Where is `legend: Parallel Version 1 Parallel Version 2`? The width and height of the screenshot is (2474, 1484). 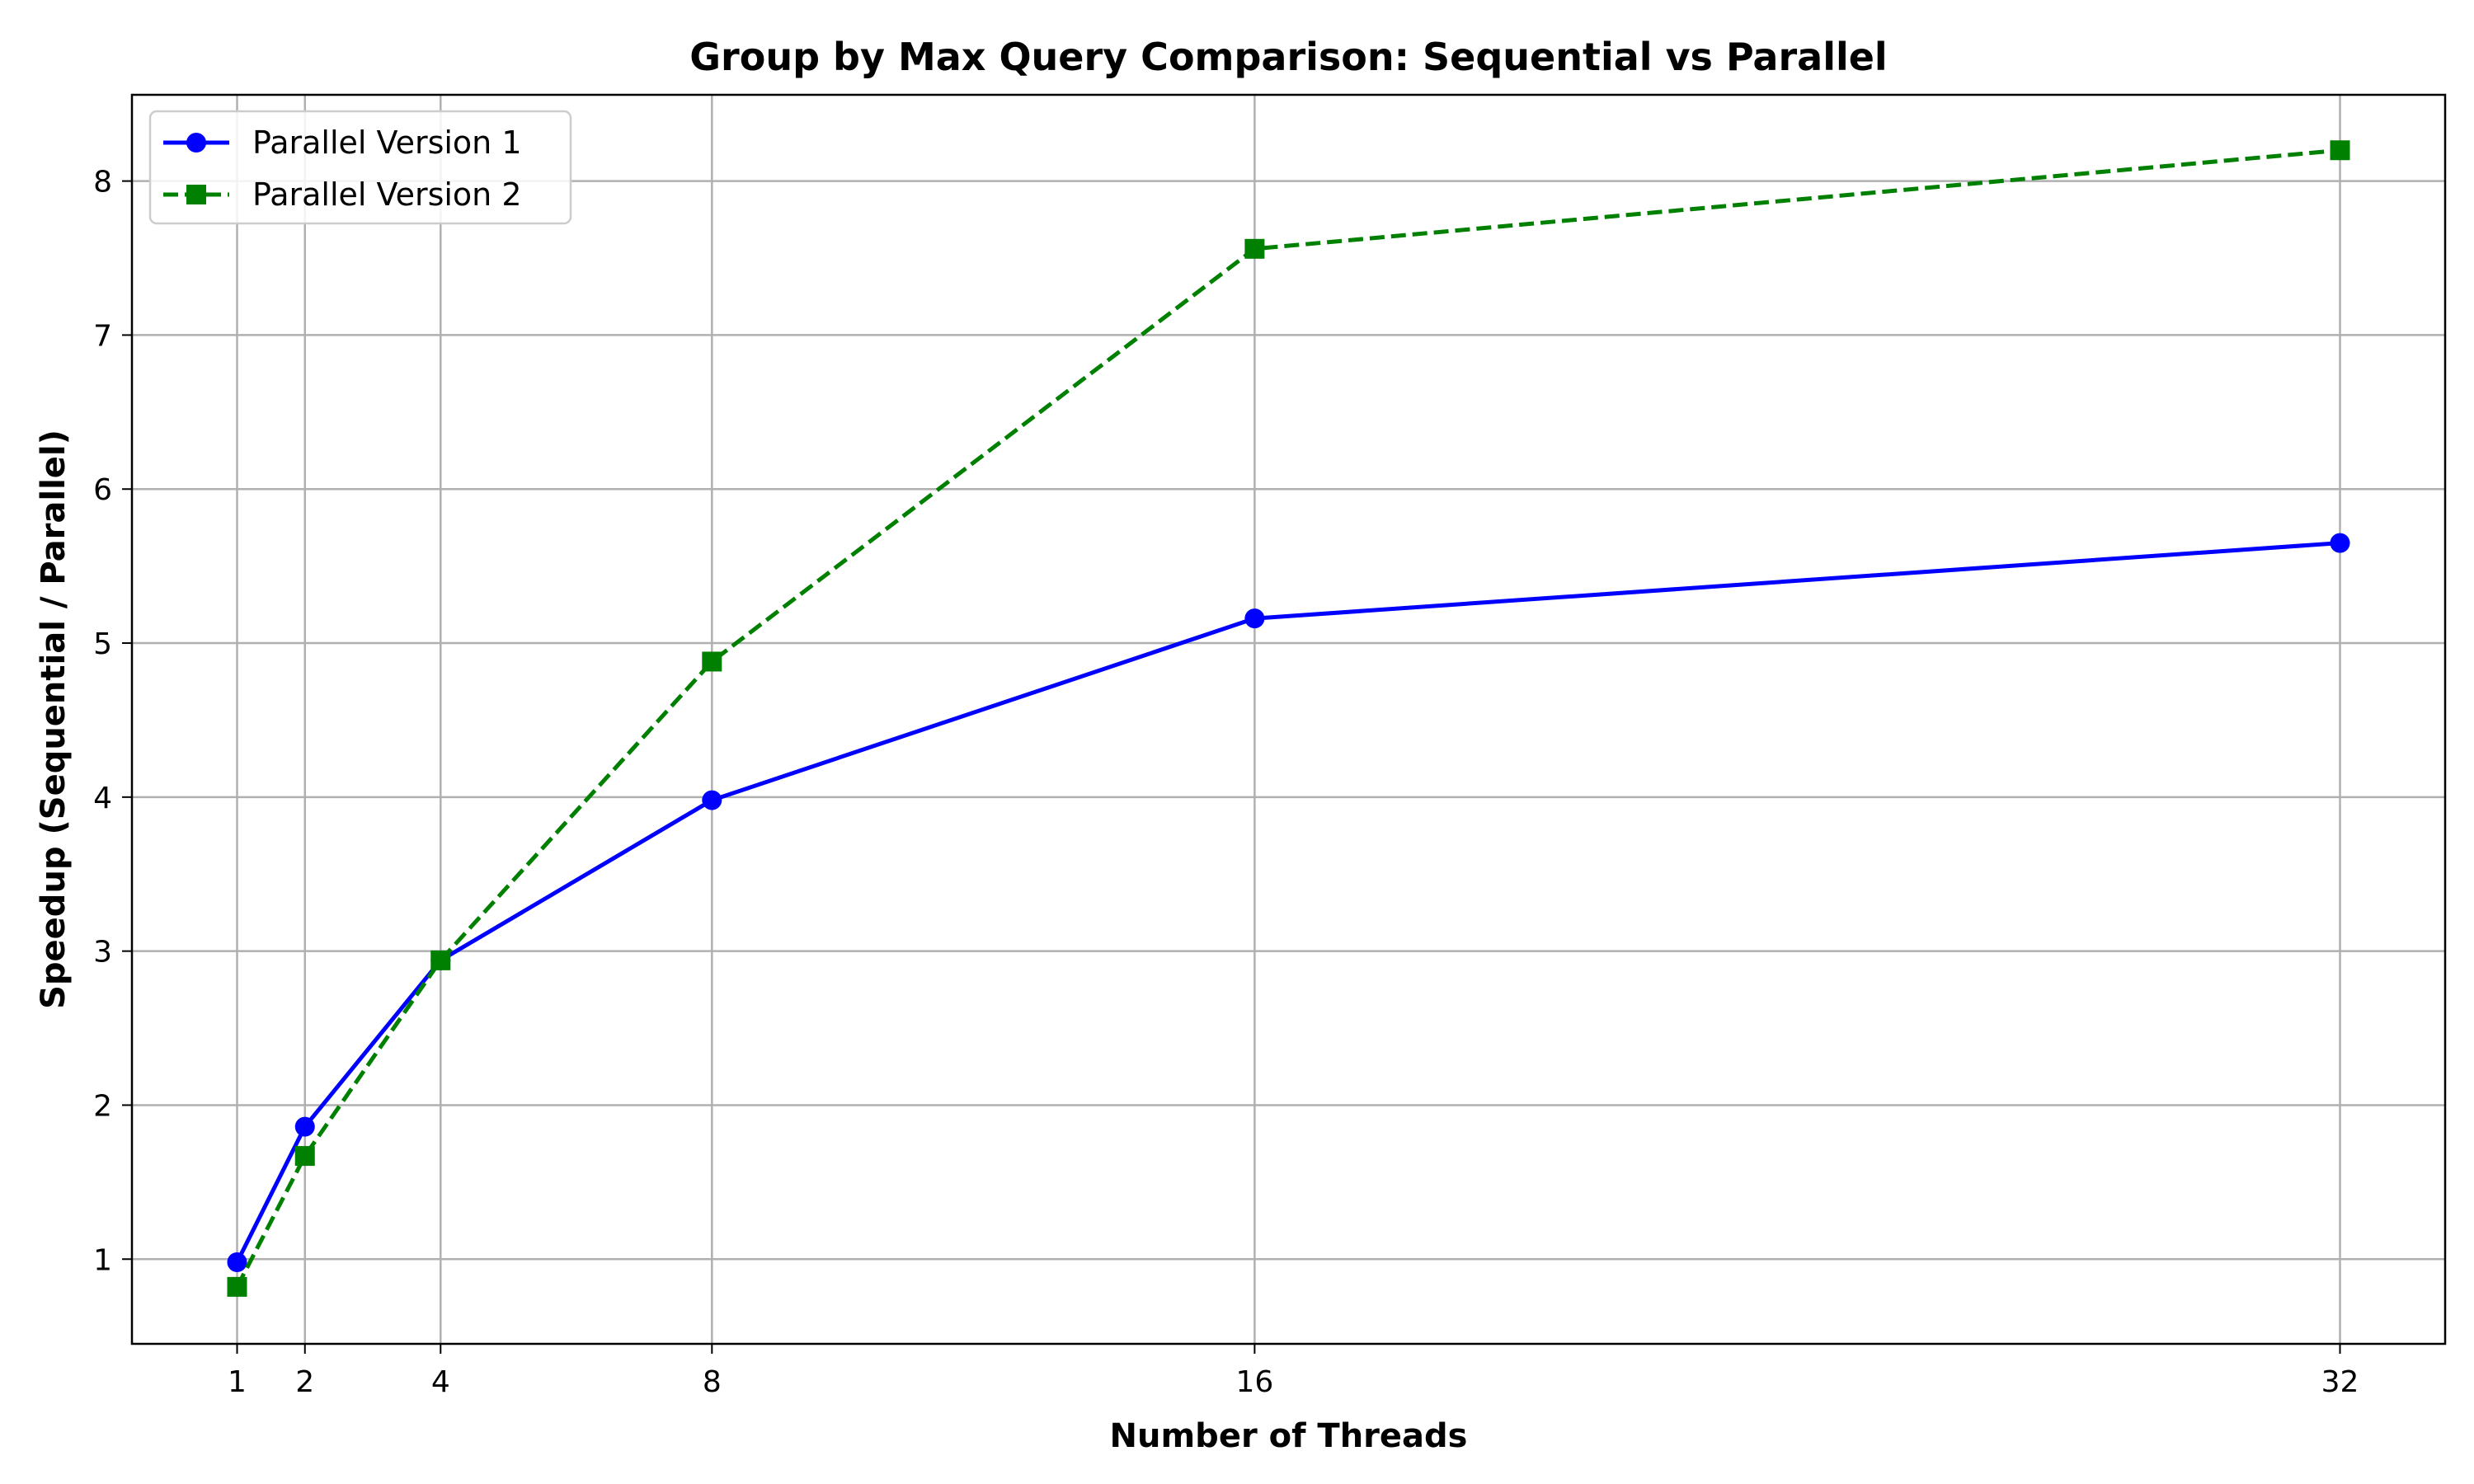
legend: Parallel Version 1 Parallel Version 2 is located at coordinates (360, 167).